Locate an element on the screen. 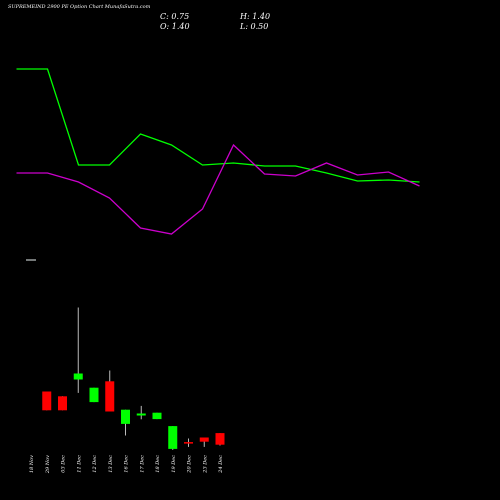 Image resolution: width=500 pixels, height=500 pixels. date-label: 18 Nov is located at coordinates (32, 464).